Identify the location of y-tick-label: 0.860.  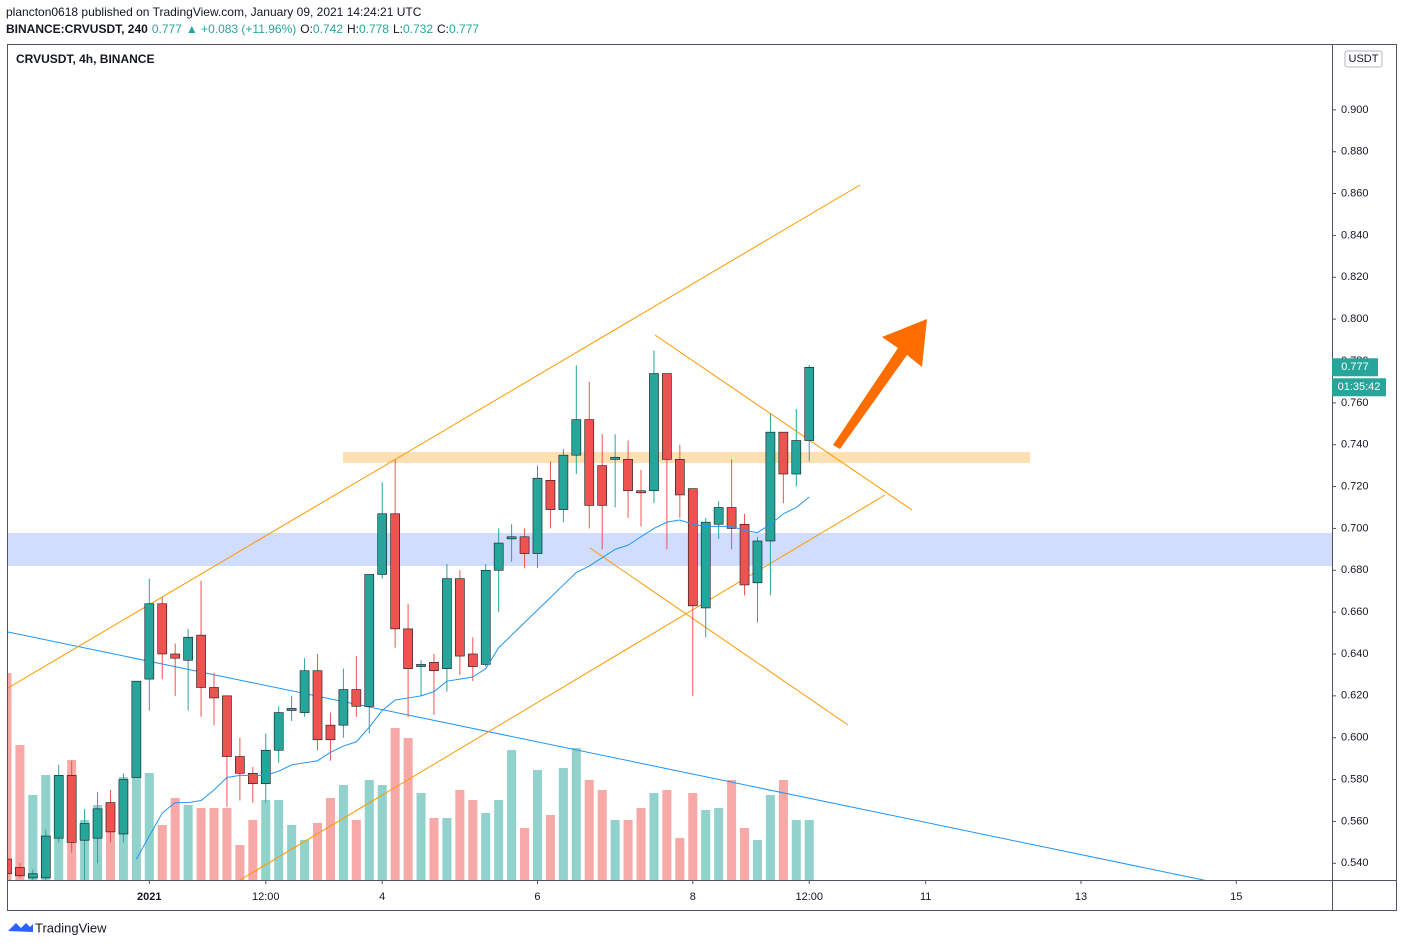
(1355, 193).